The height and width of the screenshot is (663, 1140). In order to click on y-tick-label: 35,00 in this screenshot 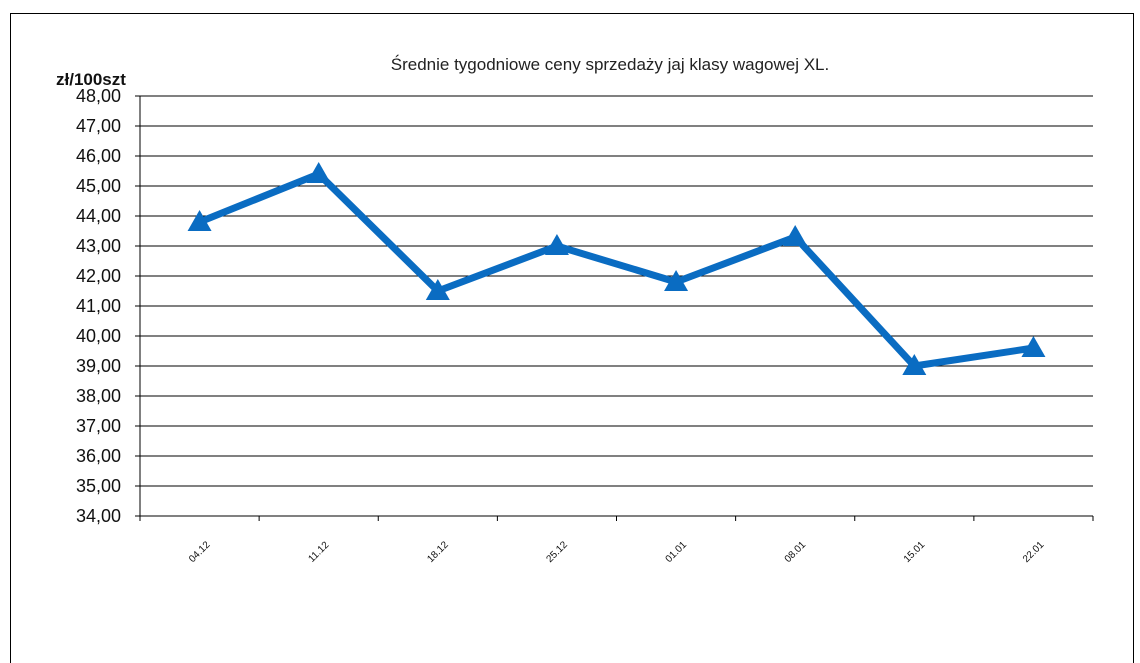, I will do `click(98, 486)`.